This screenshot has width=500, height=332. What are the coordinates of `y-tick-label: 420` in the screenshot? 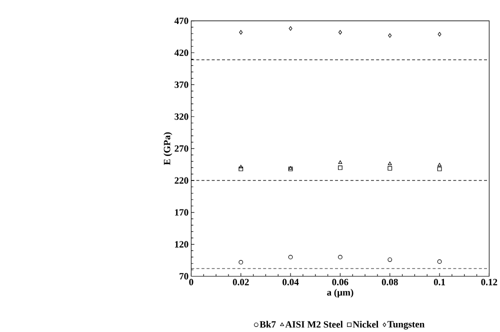 It's located at (181, 53).